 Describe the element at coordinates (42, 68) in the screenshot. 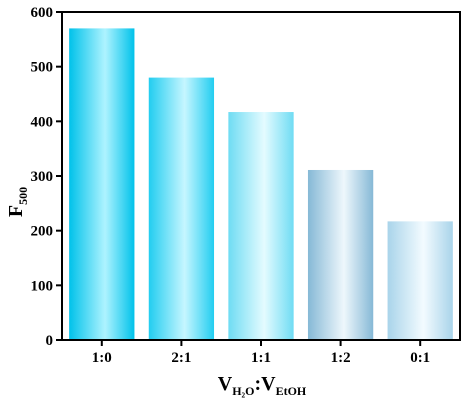

I see `y-tick-label: 500` at that location.